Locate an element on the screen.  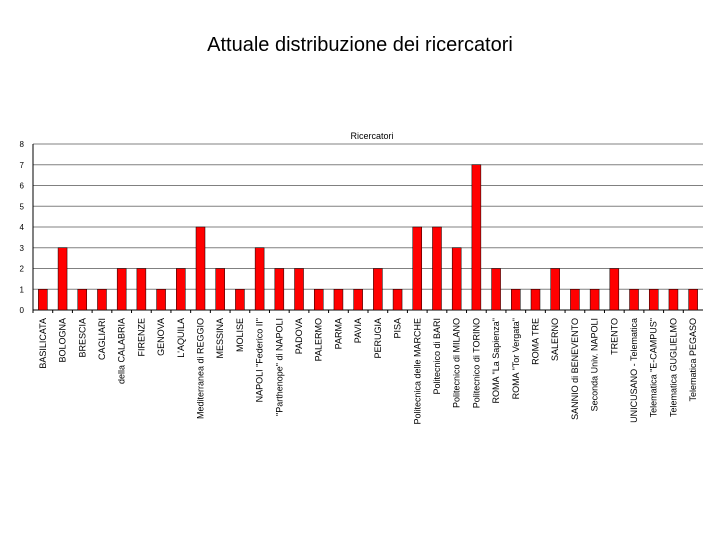
y-tick-label: 0 is located at coordinates (22, 310).